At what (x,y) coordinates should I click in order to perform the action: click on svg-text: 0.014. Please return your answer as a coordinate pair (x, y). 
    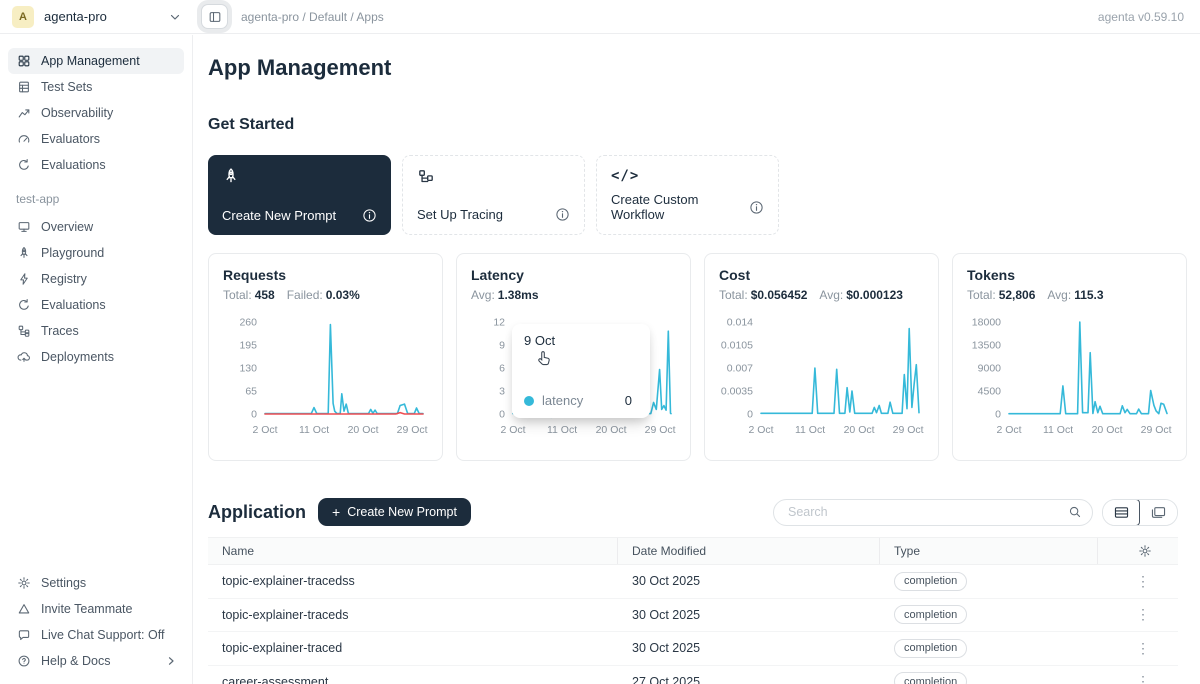
    Looking at the image, I should click on (740, 323).